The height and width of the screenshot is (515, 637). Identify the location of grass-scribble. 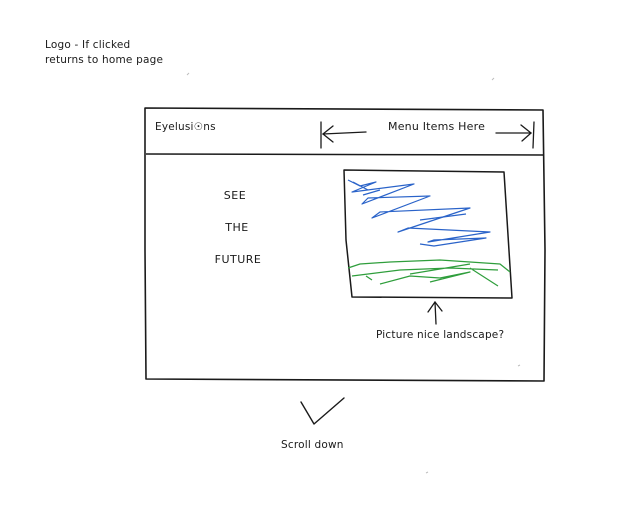
(429, 273).